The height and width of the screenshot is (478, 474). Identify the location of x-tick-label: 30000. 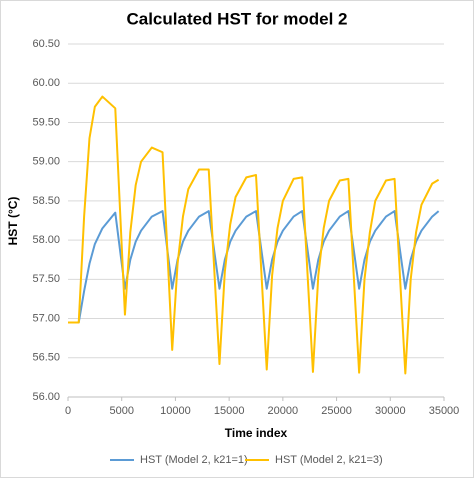
(390, 411).